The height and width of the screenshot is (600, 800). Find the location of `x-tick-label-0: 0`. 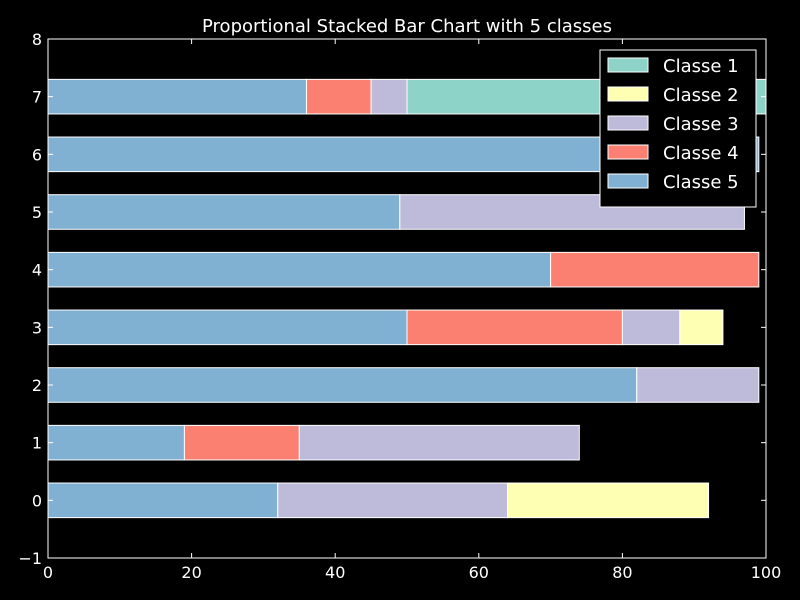

x-tick-label-0: 0 is located at coordinates (48, 572).